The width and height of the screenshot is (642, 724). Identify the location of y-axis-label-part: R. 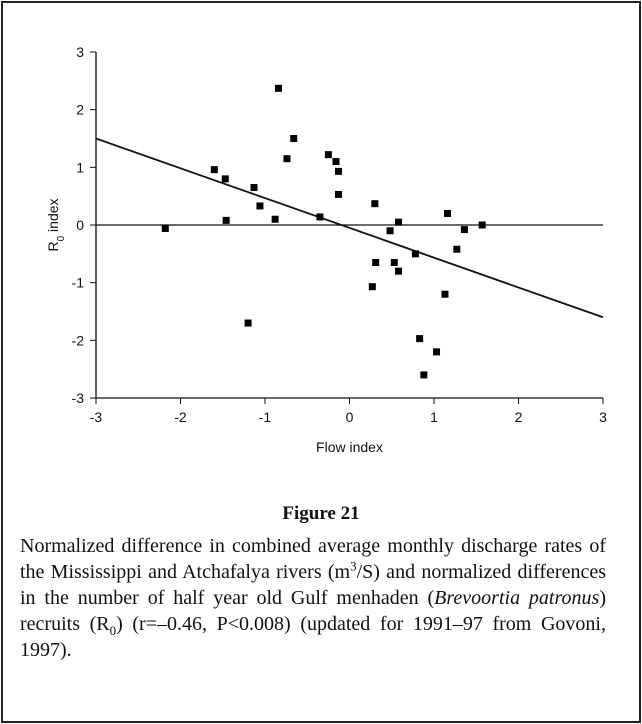
(53, 246).